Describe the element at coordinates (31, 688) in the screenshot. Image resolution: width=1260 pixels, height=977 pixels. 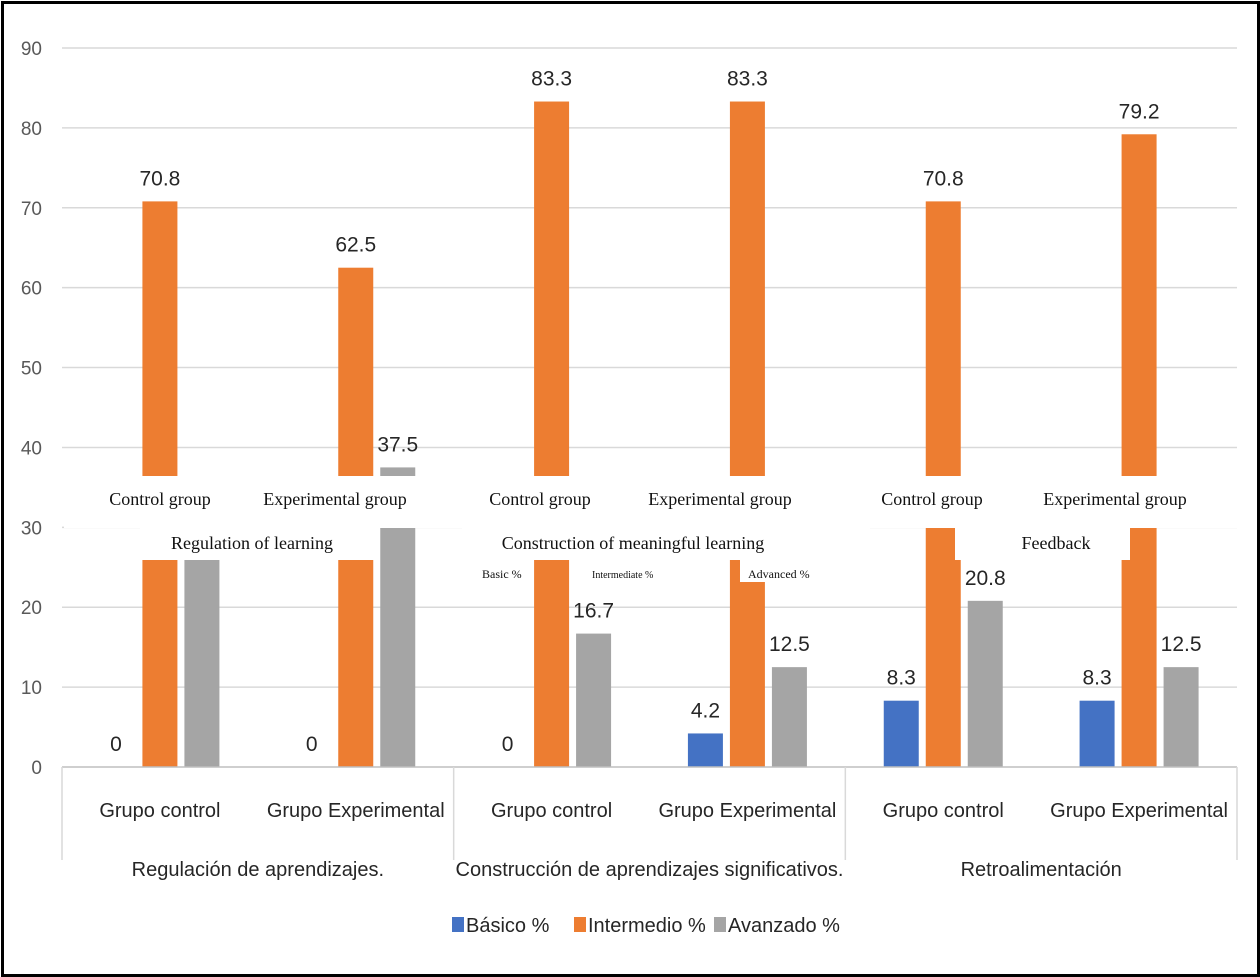
I see `y-tick-label: 10` at that location.